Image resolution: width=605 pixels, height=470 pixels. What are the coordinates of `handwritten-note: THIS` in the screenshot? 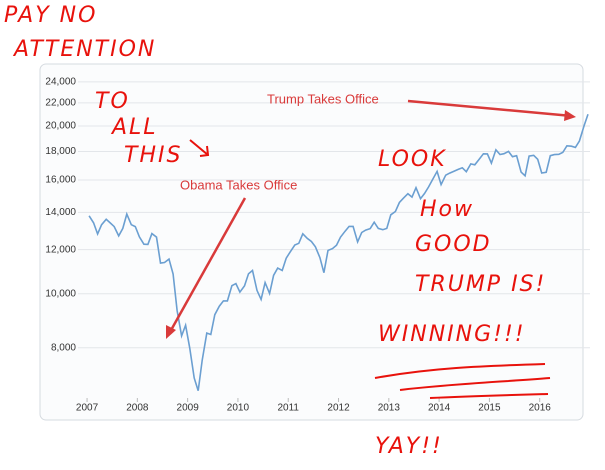 It's located at (153, 155).